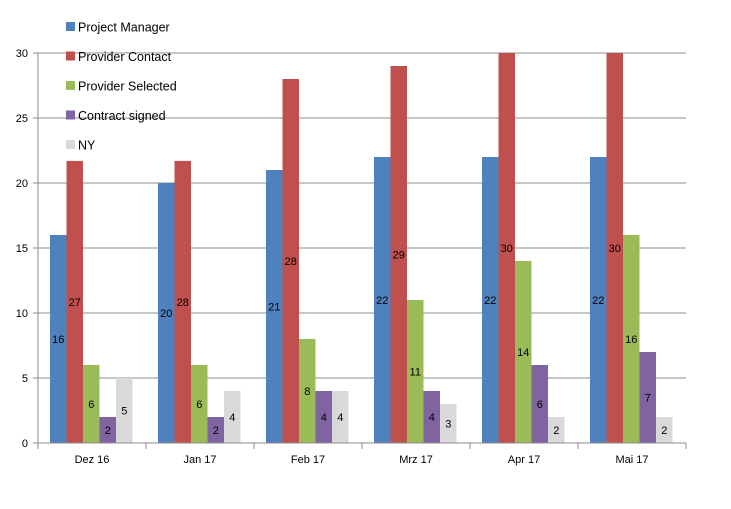  Describe the element at coordinates (124, 28) in the screenshot. I see `legend-label: Project Manager` at that location.